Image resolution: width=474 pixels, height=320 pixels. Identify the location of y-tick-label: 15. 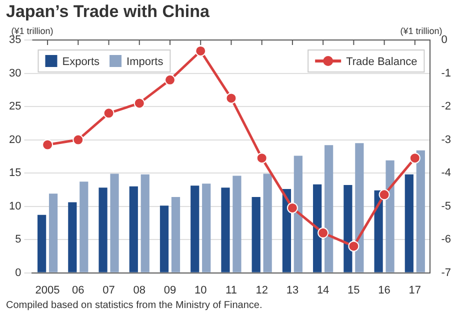
(15, 173).